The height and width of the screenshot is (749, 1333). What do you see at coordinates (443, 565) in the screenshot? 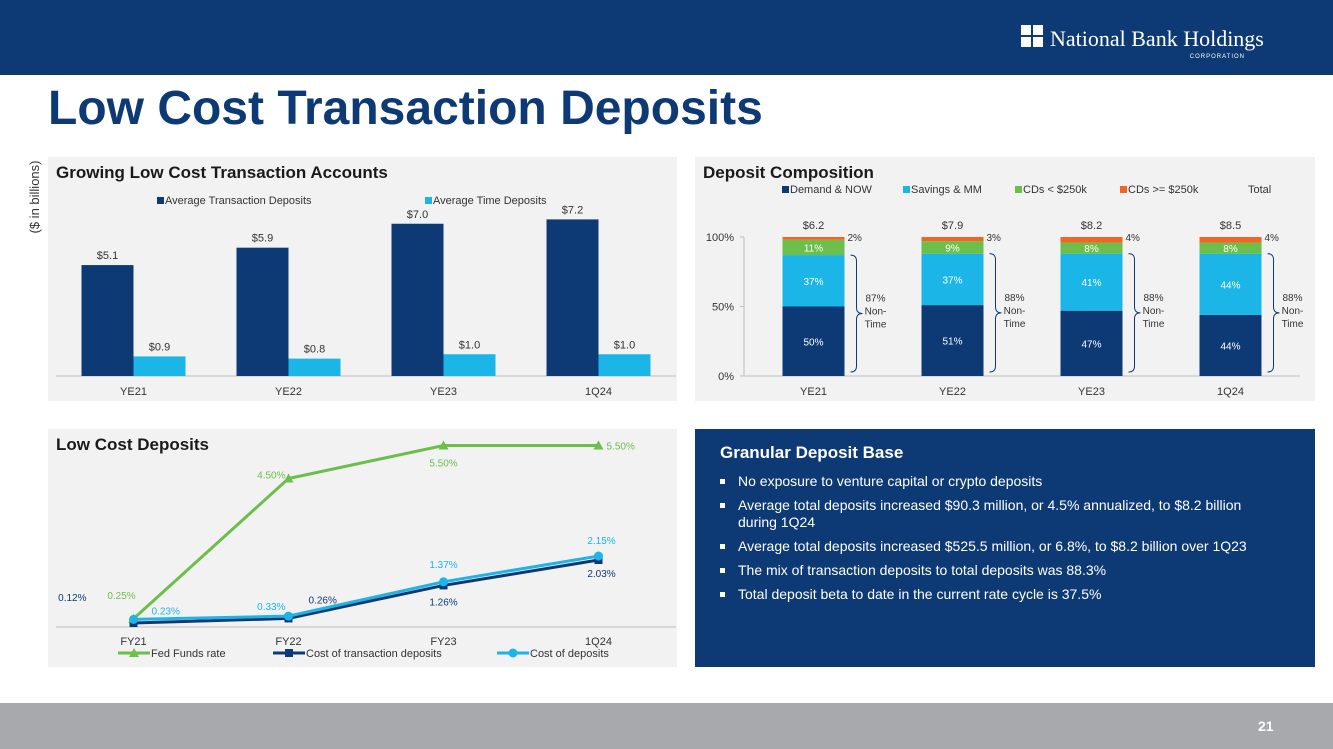
I see `data-label: 1.37%` at bounding box center [443, 565].